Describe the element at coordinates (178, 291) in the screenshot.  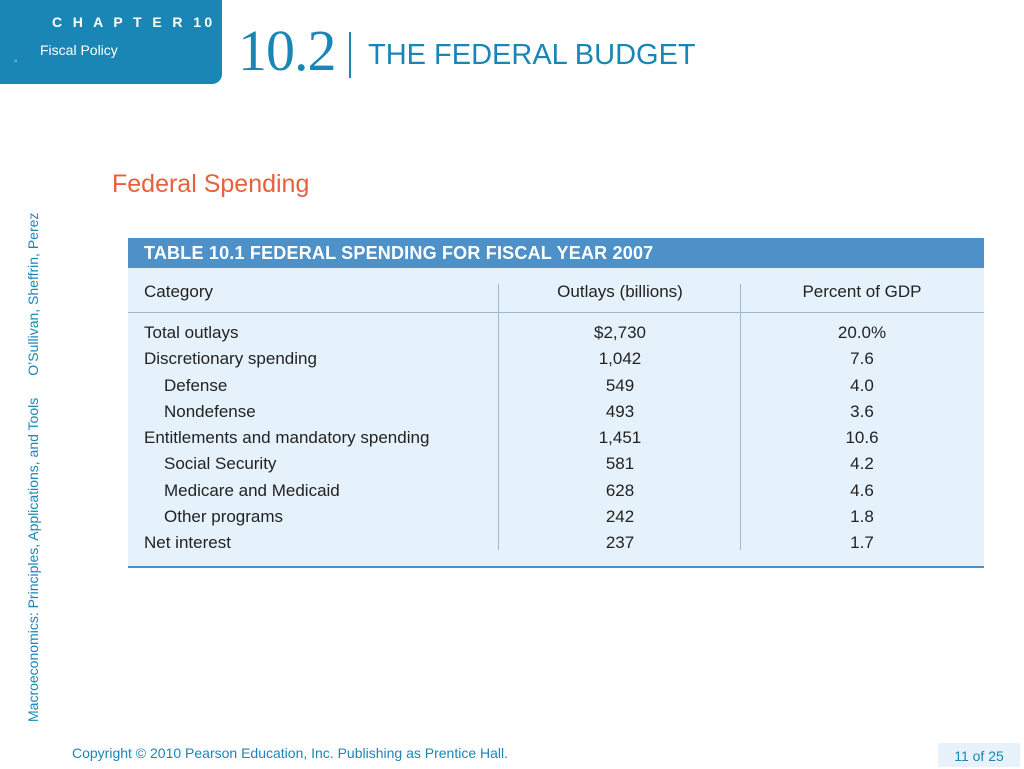
I see `column-header-category: Category` at that location.